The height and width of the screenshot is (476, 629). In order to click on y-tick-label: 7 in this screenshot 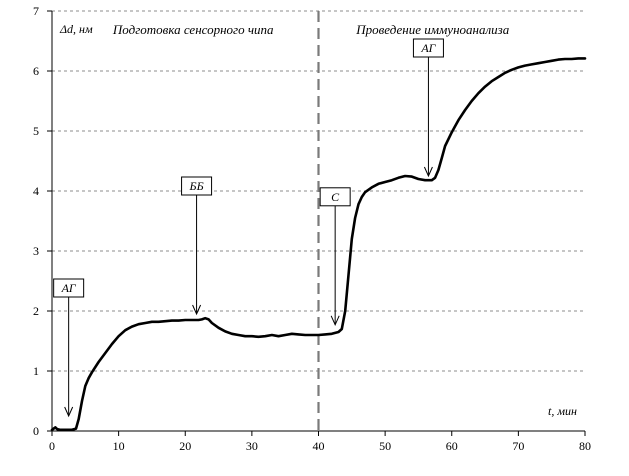, I will do `click(36, 11)`.